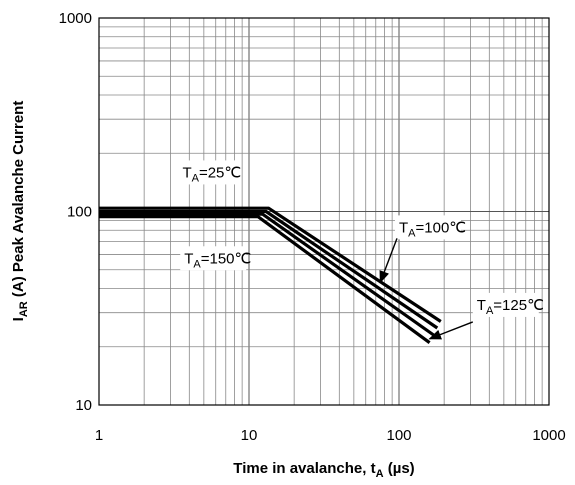 The image size is (575, 485). What do you see at coordinates (548, 435) in the screenshot?
I see `x-tick-label: 1000` at bounding box center [548, 435].